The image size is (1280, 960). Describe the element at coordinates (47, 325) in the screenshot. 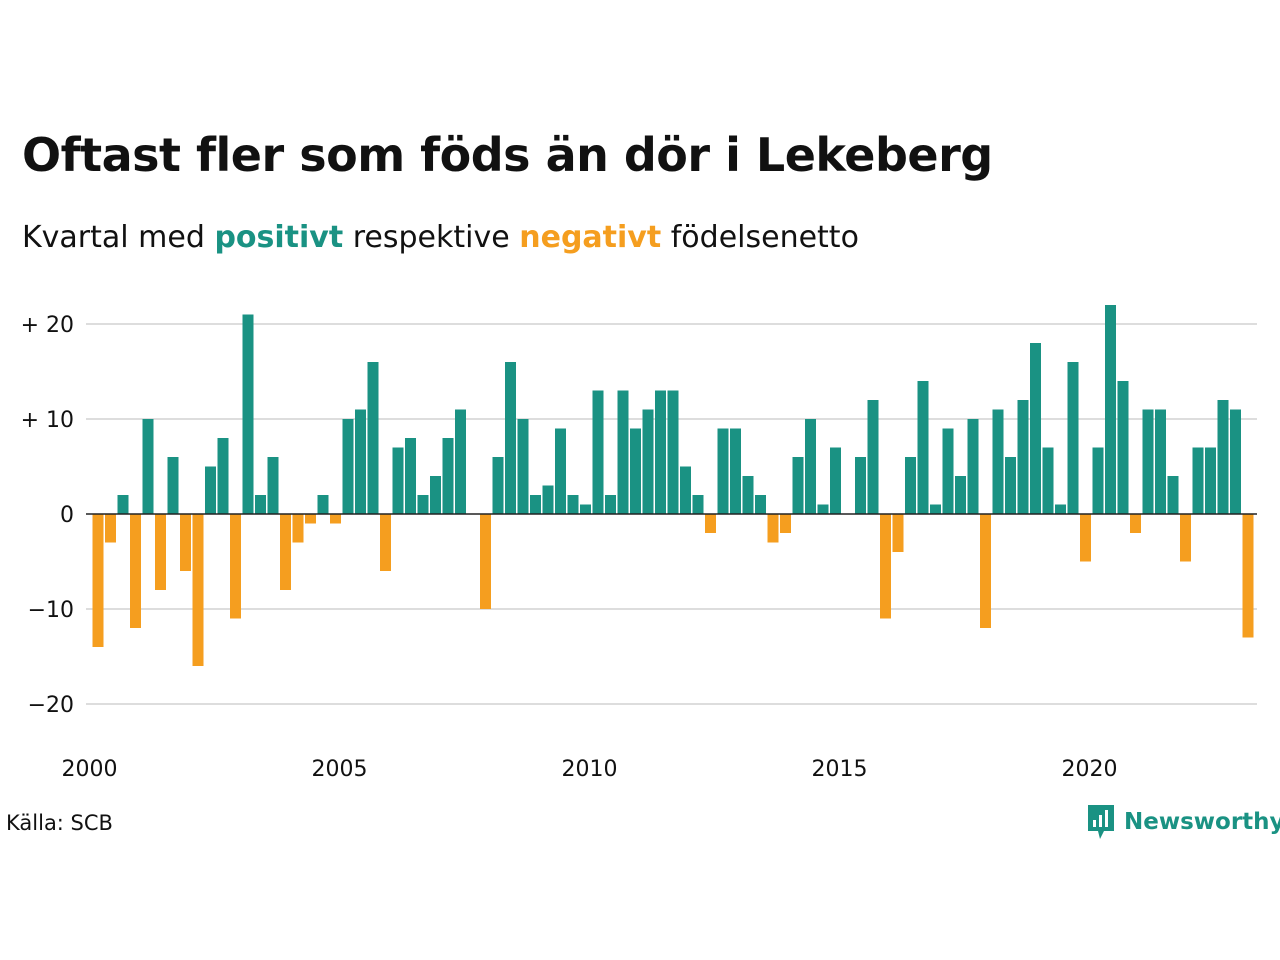

I see `y-tick-label: + 20` at that location.